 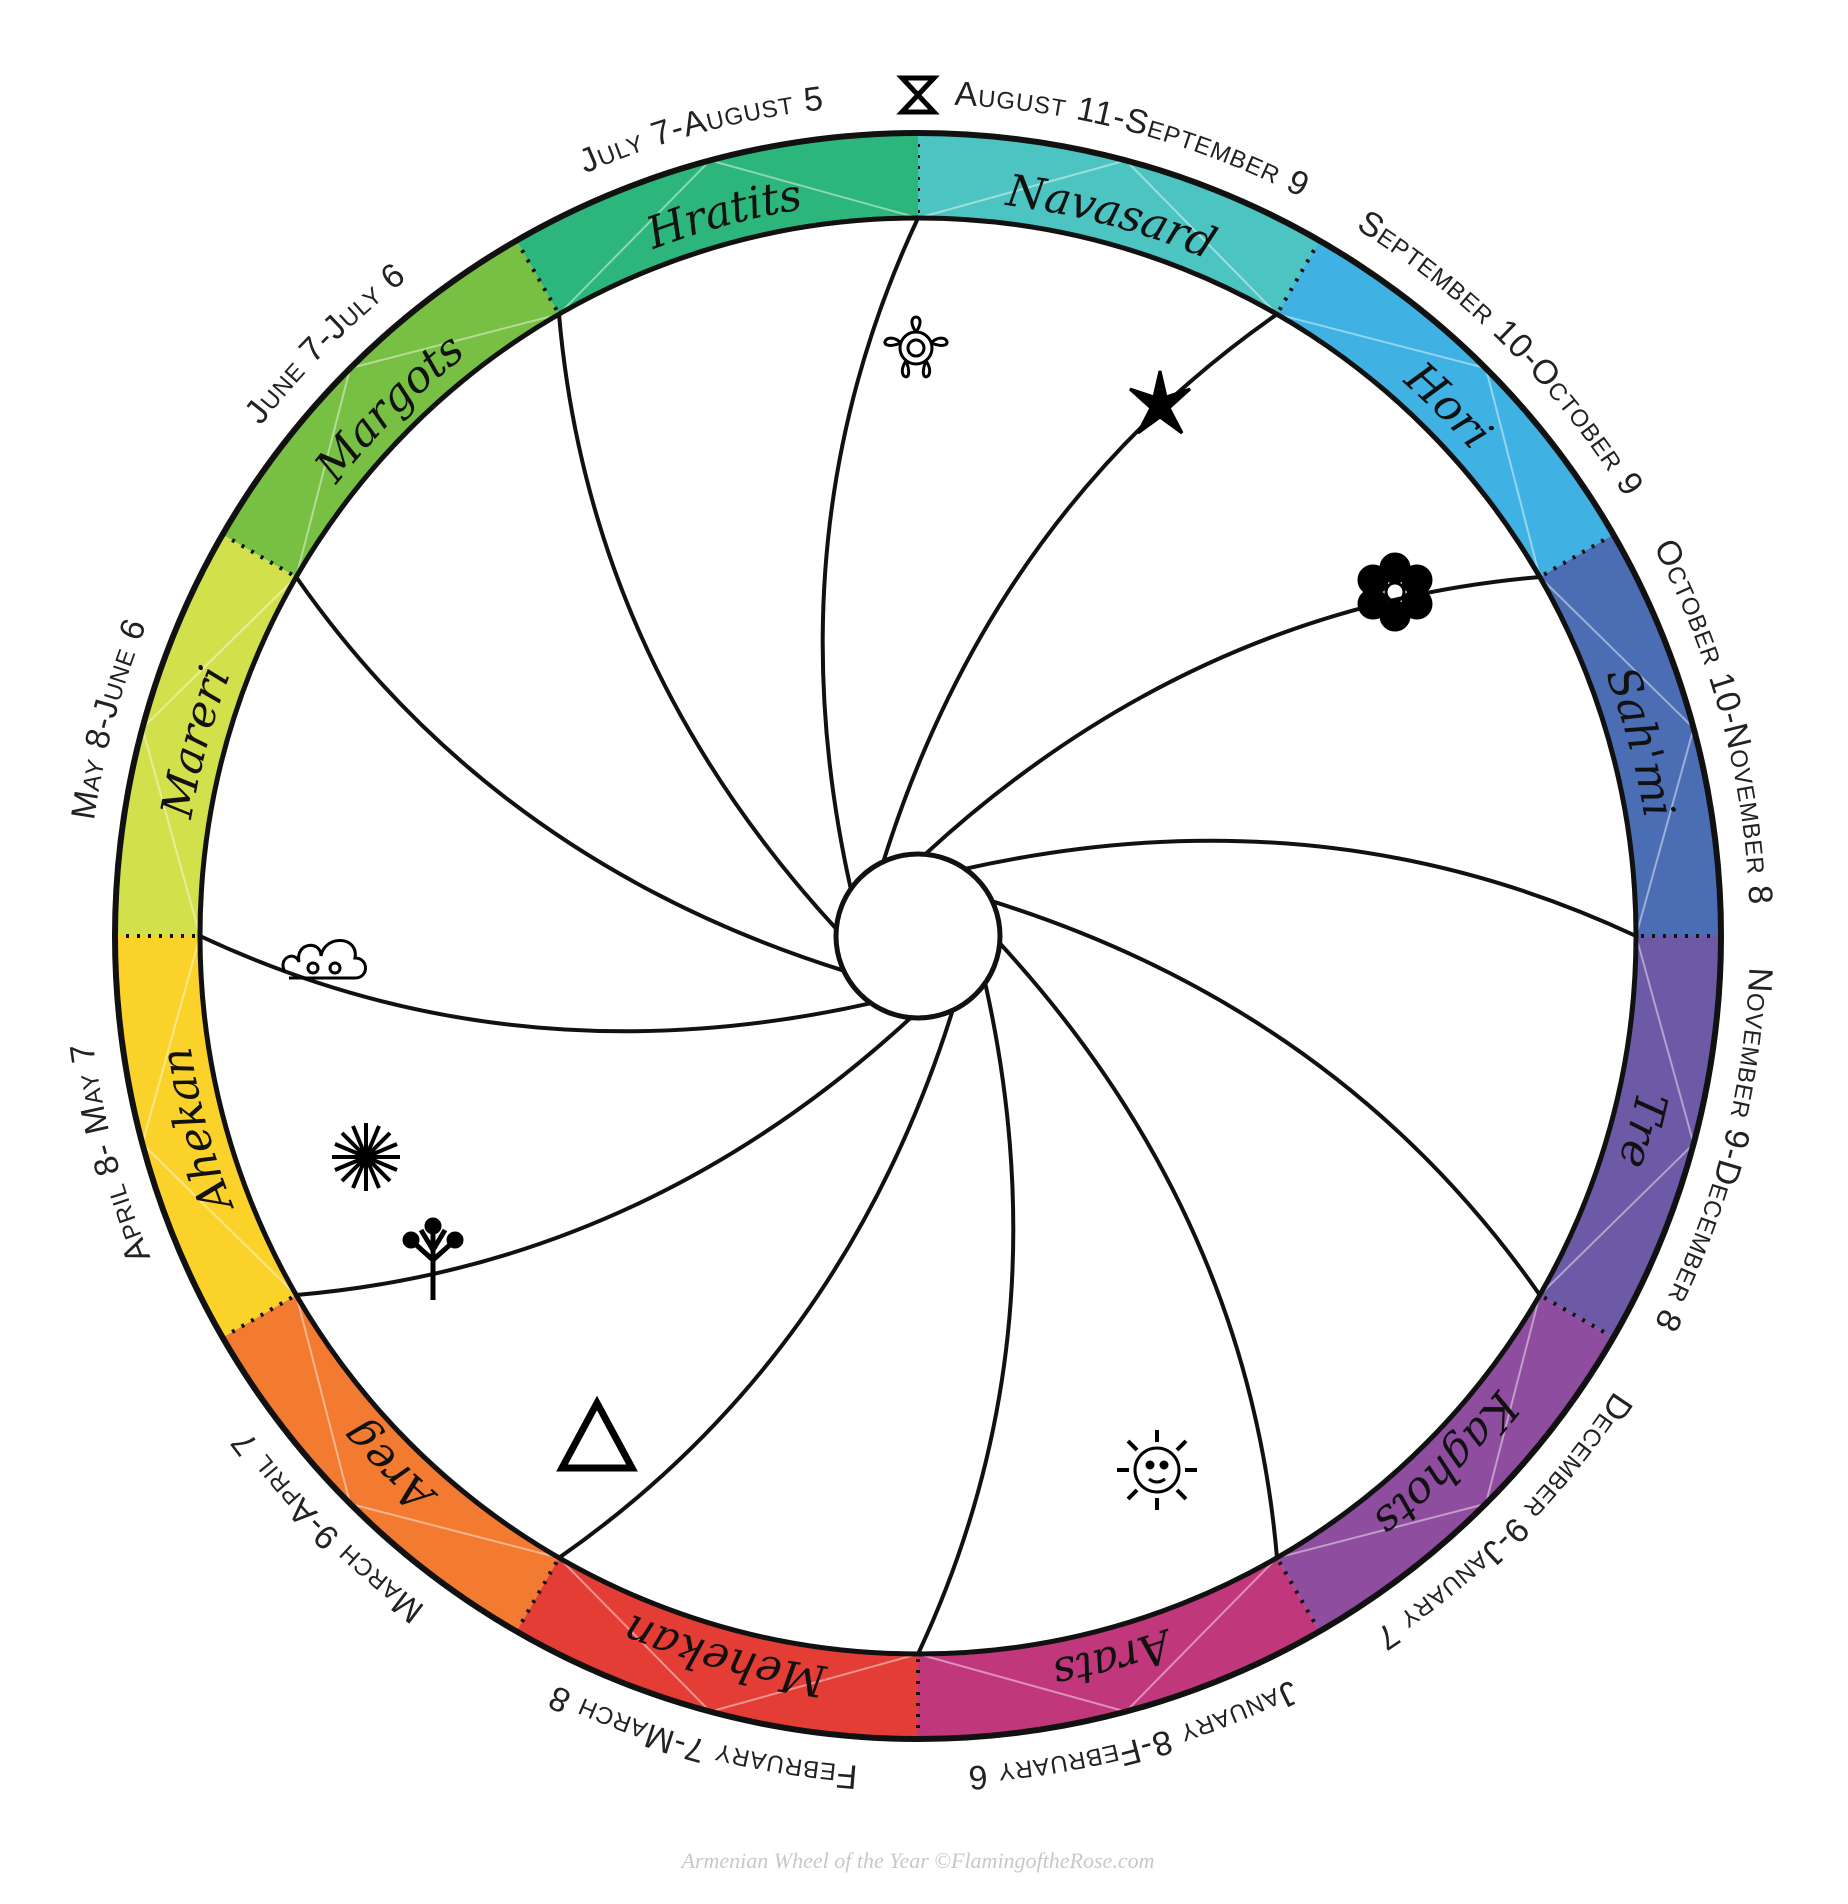 What do you see at coordinates (1160, 402) in the screenshot?
I see `star-icon` at bounding box center [1160, 402].